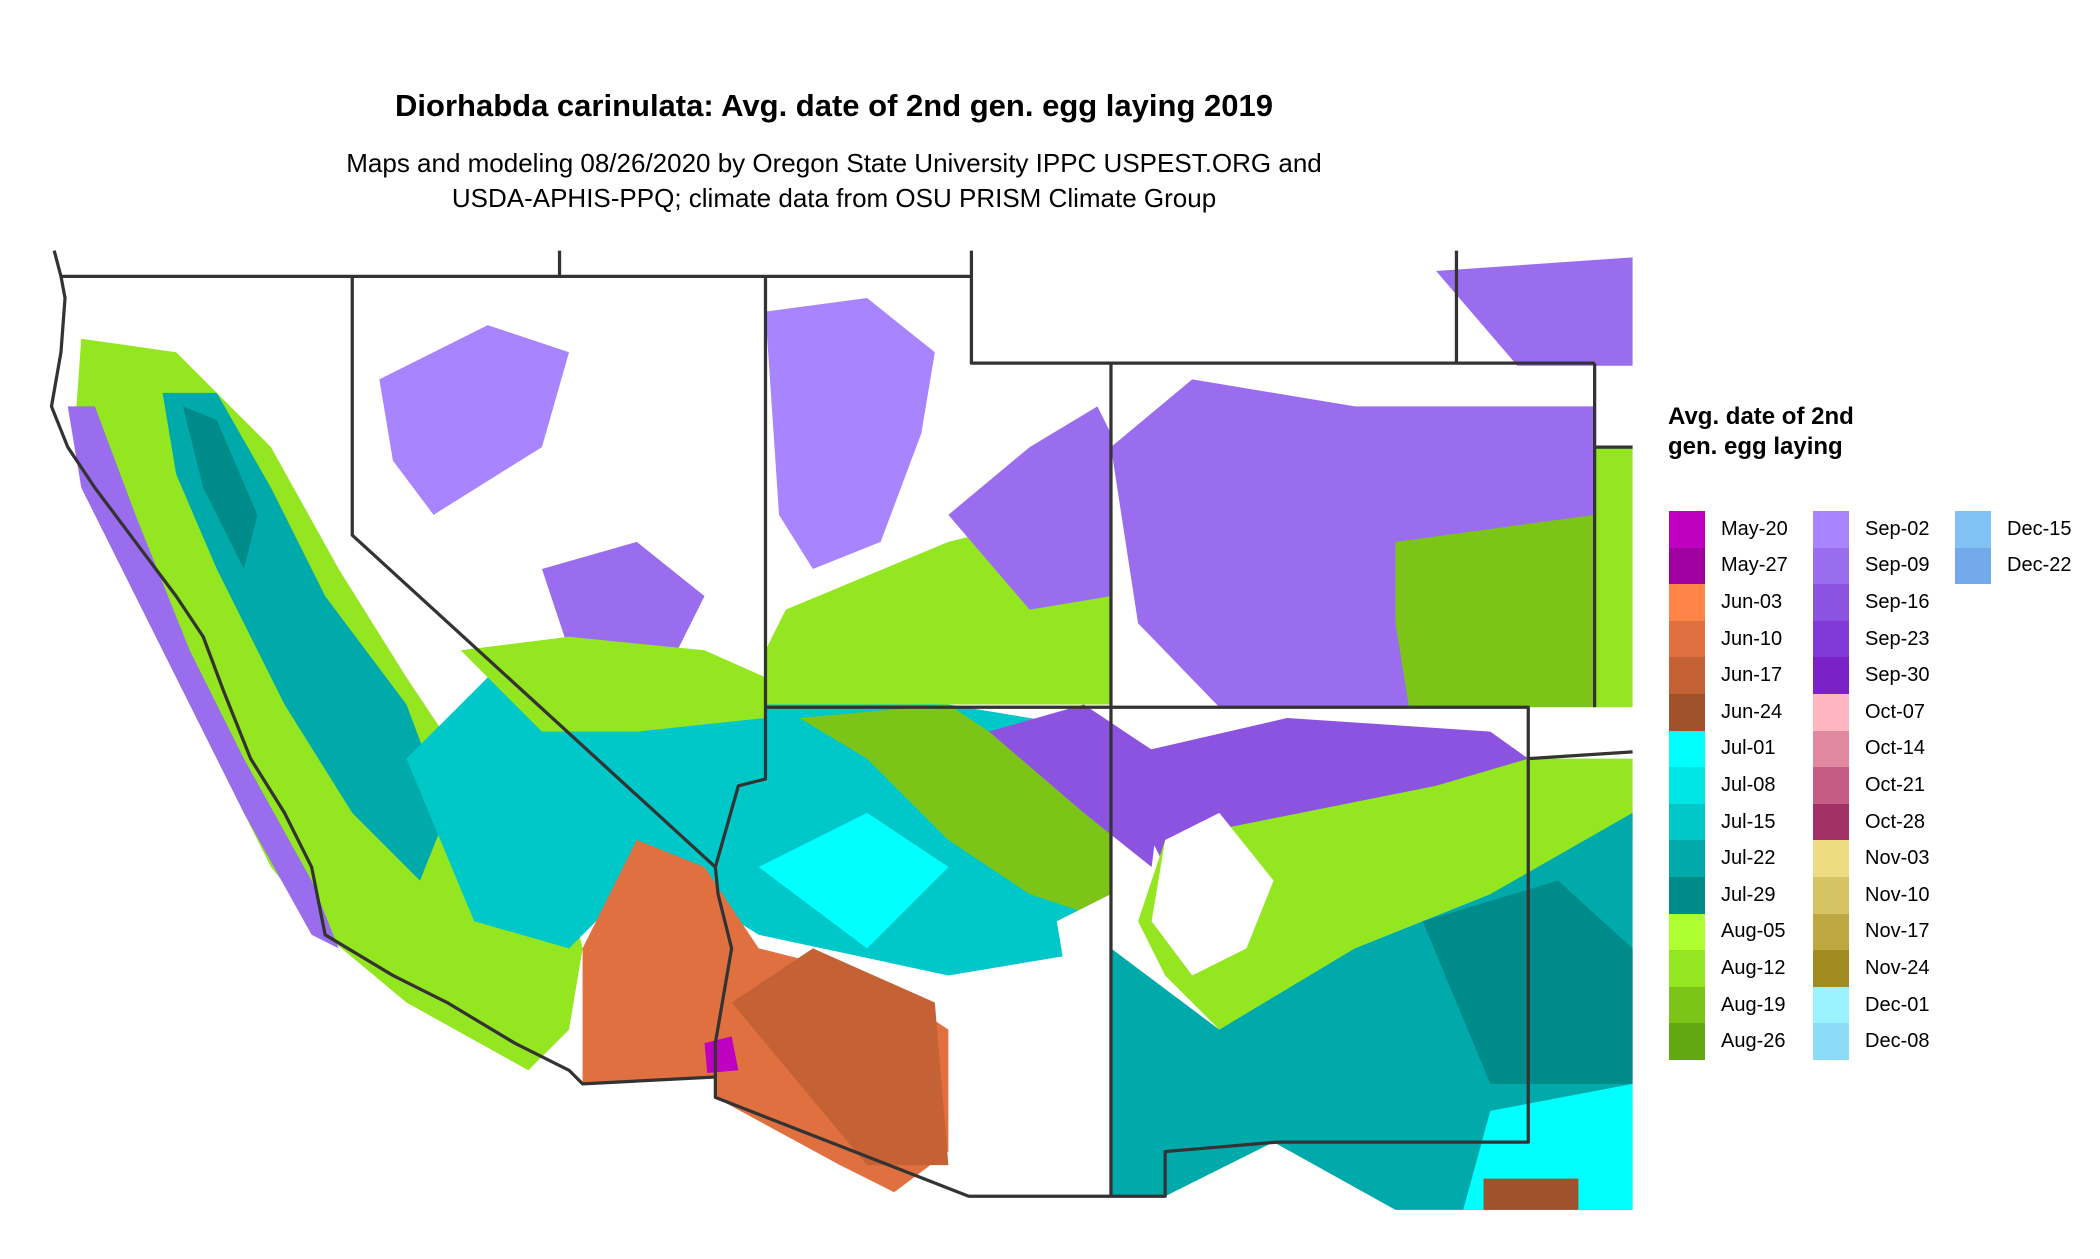 This screenshot has width=2100, height=1259. I want to click on legend-label: Oct-14, so click(1895, 748).